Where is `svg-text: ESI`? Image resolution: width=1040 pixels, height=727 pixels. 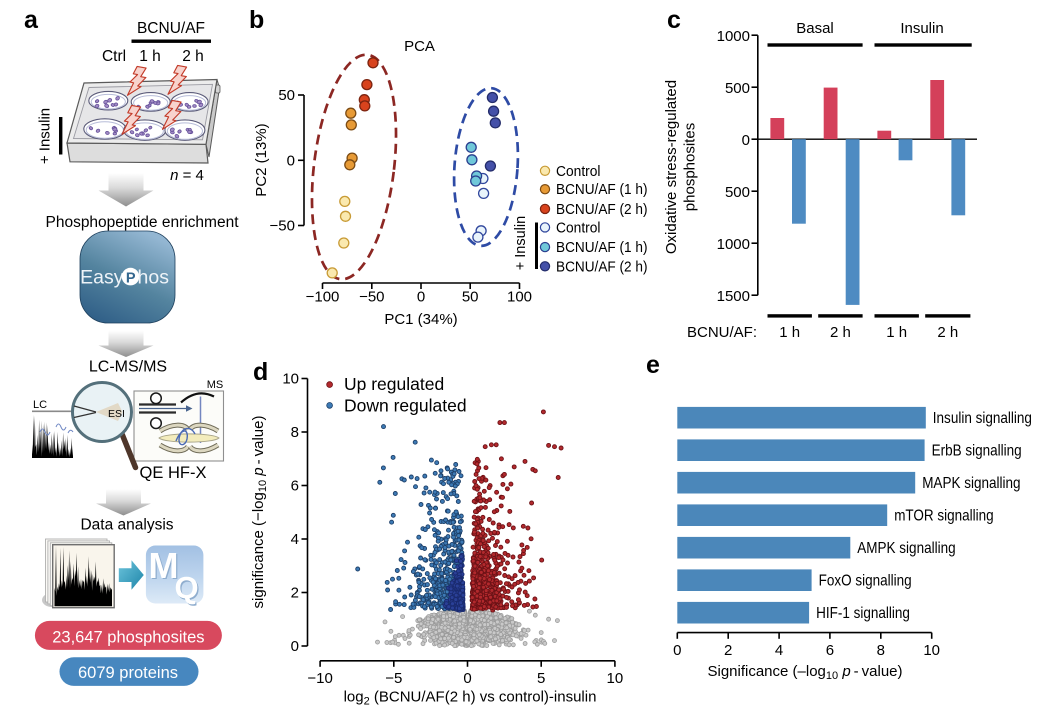
svg-text: ESI is located at coordinates (116, 414).